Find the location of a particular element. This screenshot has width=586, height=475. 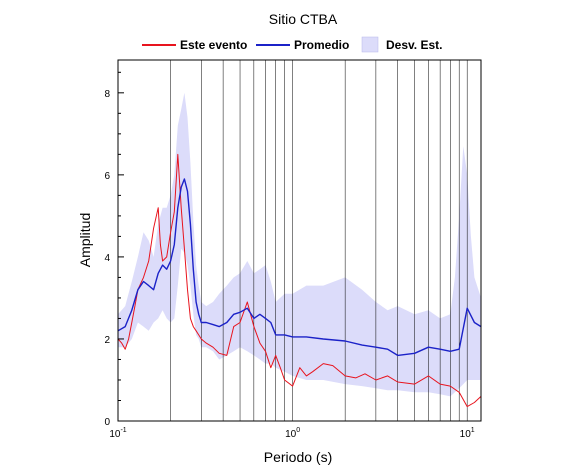

x-tick-label: 10⁻¹ is located at coordinates (117, 433).